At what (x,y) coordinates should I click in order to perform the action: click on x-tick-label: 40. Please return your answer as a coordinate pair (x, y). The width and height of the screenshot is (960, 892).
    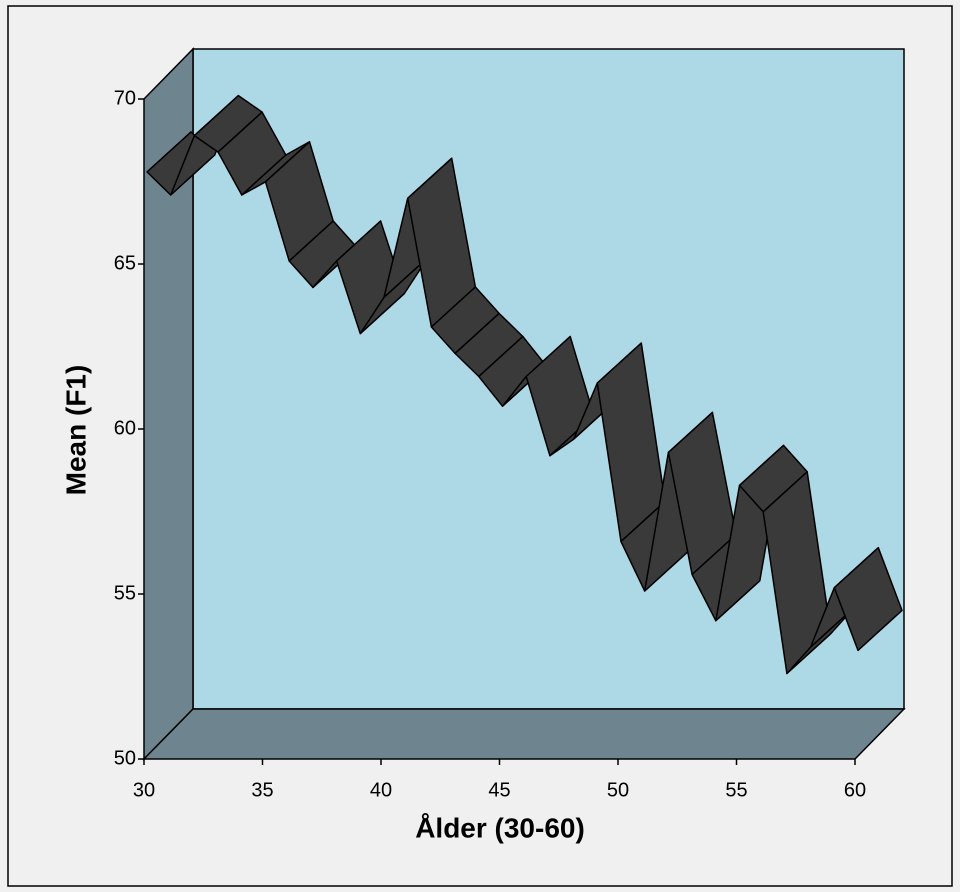
    Looking at the image, I should click on (381, 790).